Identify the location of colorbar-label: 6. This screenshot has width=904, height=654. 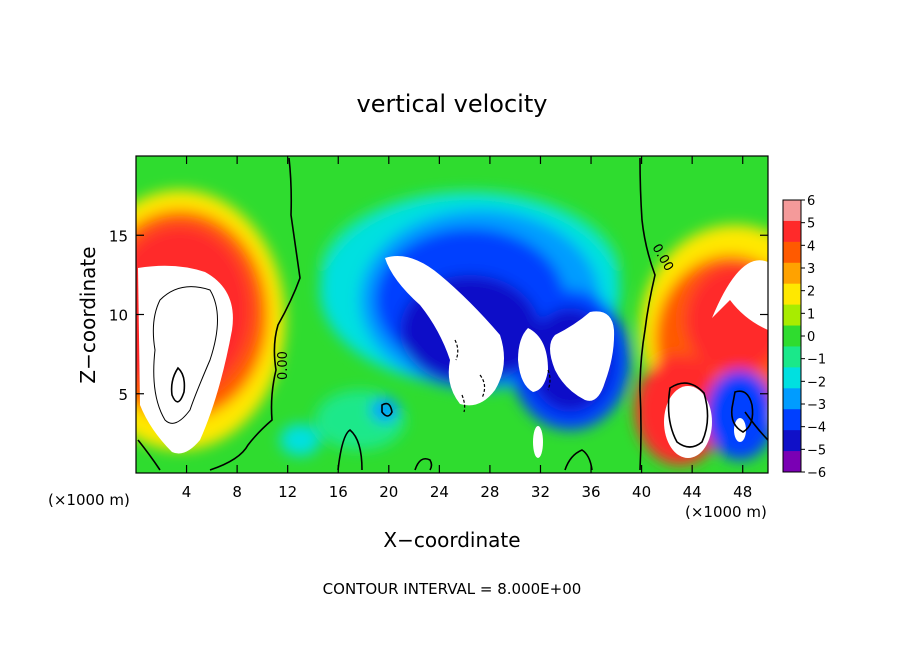
(811, 201).